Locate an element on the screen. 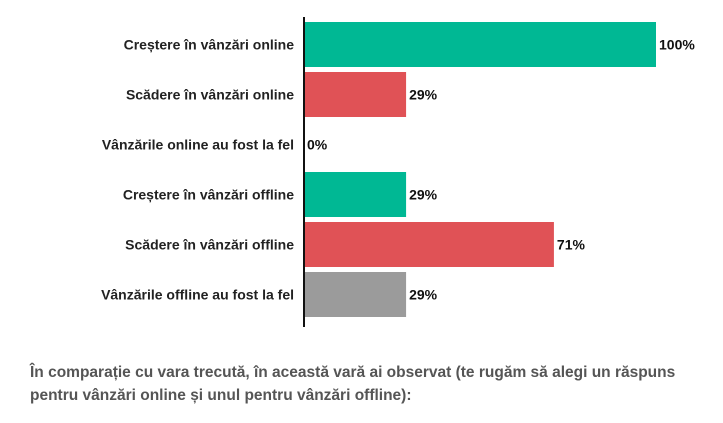 Image resolution: width=723 pixels, height=423 pixels. value-label-3: 29% is located at coordinates (423, 195).